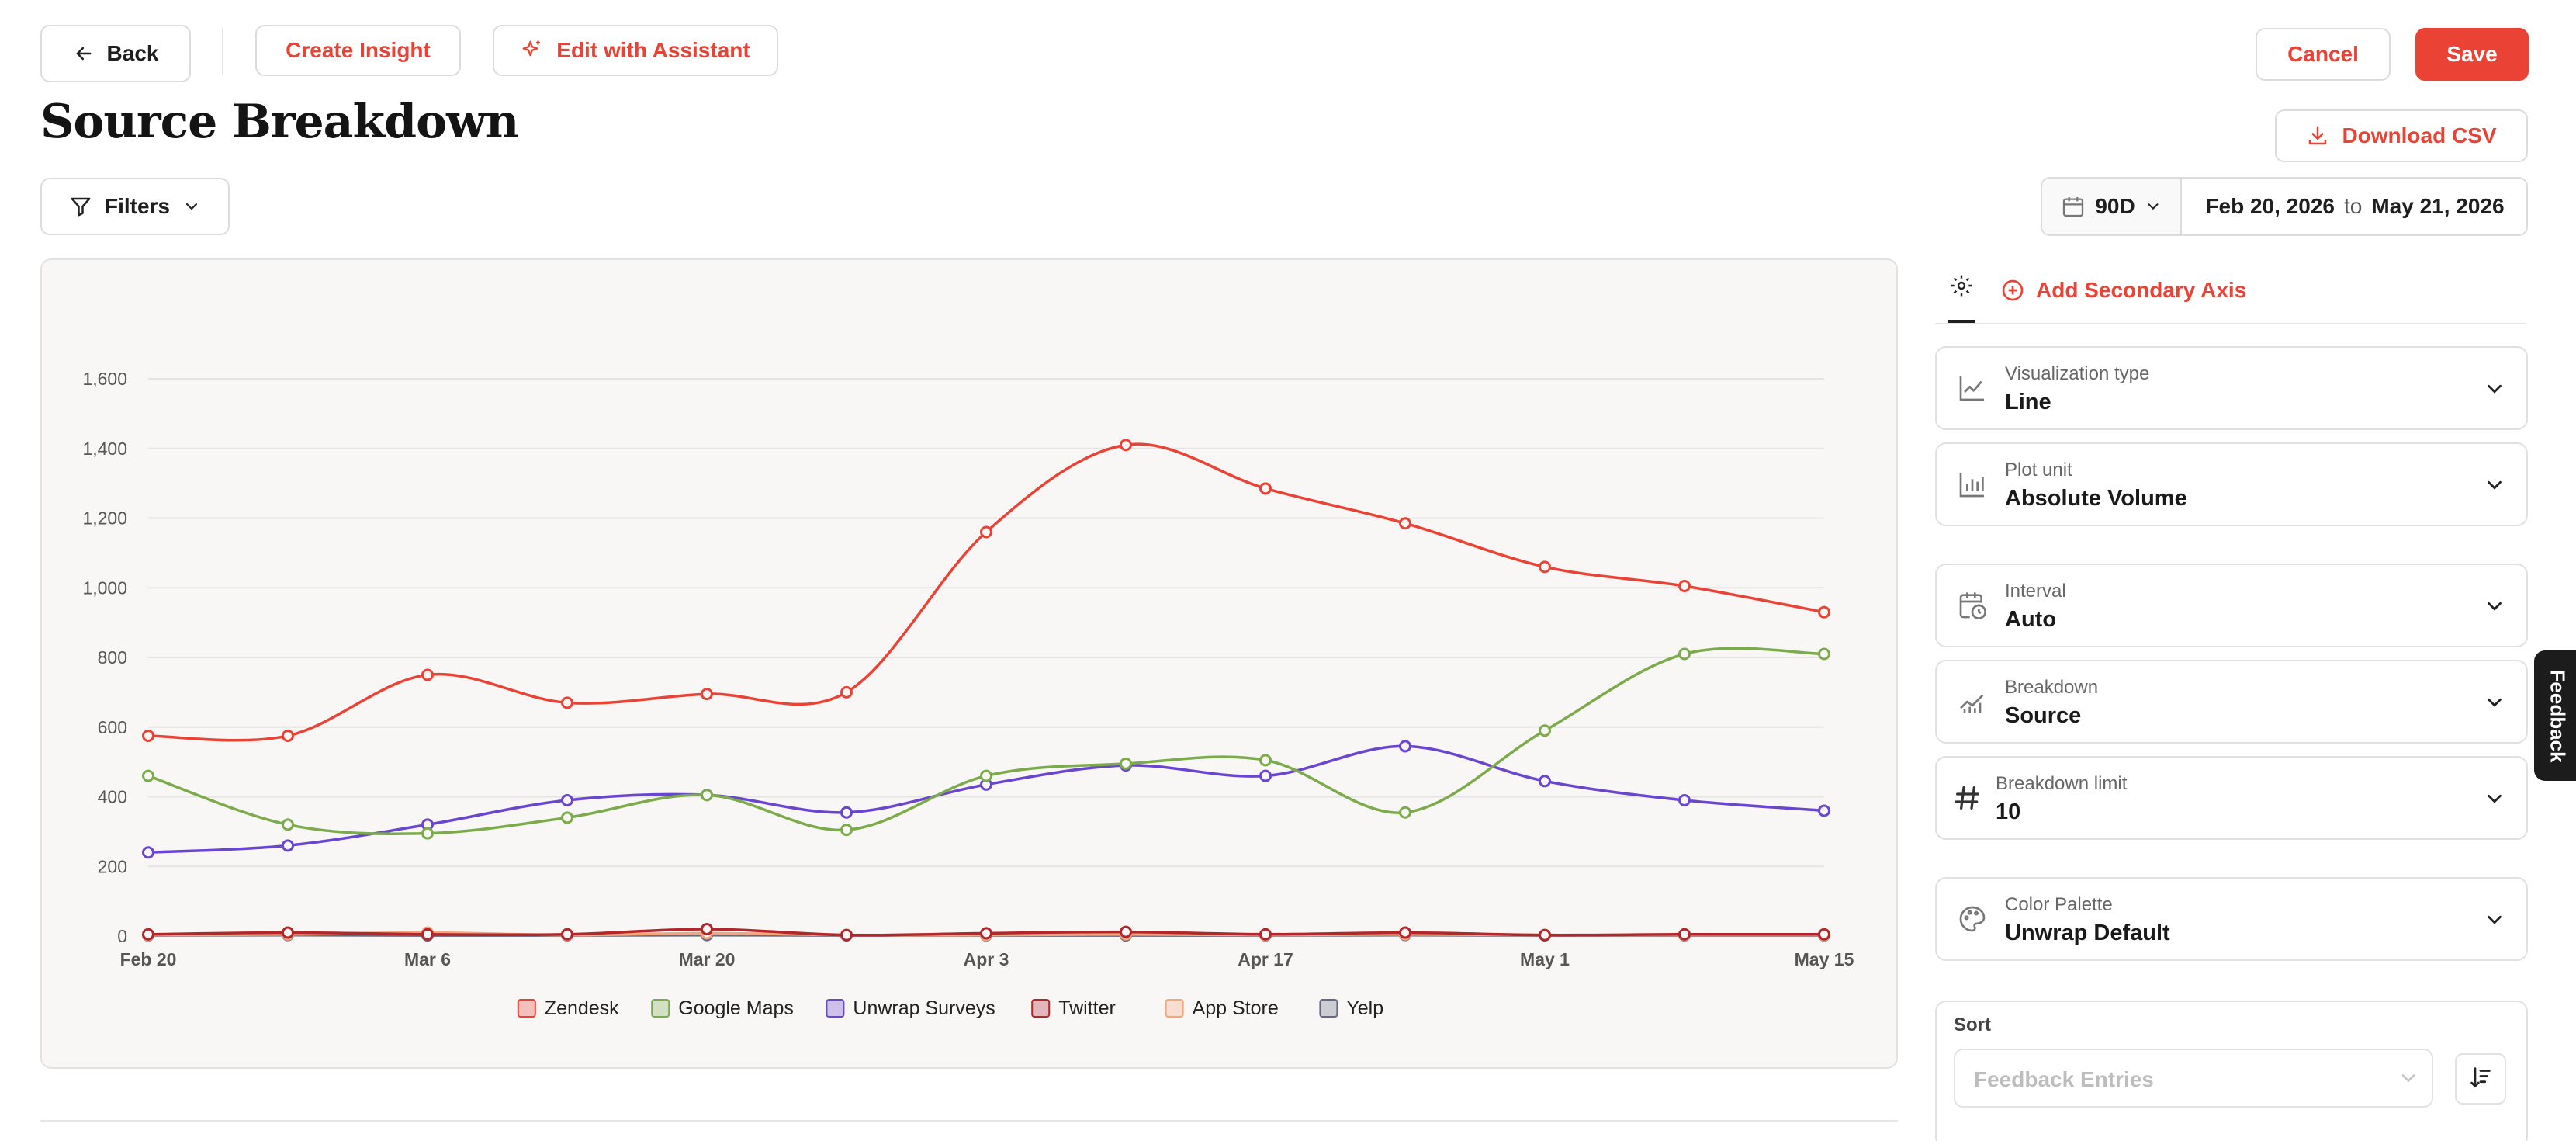  What do you see at coordinates (1545, 959) in the screenshot?
I see `x-tick-label: May 1` at bounding box center [1545, 959].